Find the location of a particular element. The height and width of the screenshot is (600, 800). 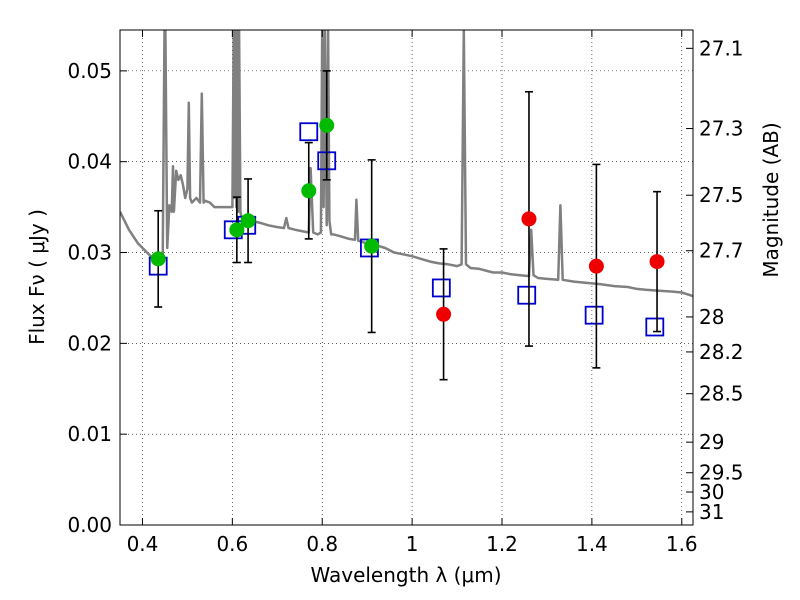

y-tick-label: 0.01 is located at coordinates (89, 434).